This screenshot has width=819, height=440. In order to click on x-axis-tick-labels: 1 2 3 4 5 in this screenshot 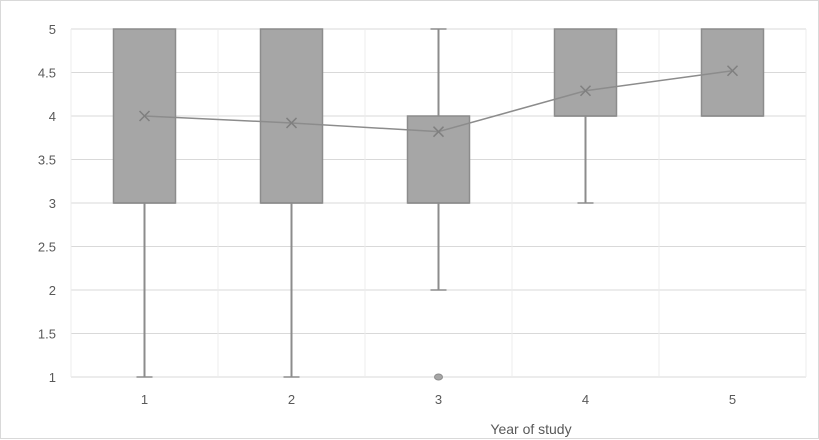, I will do `click(438, 399)`.